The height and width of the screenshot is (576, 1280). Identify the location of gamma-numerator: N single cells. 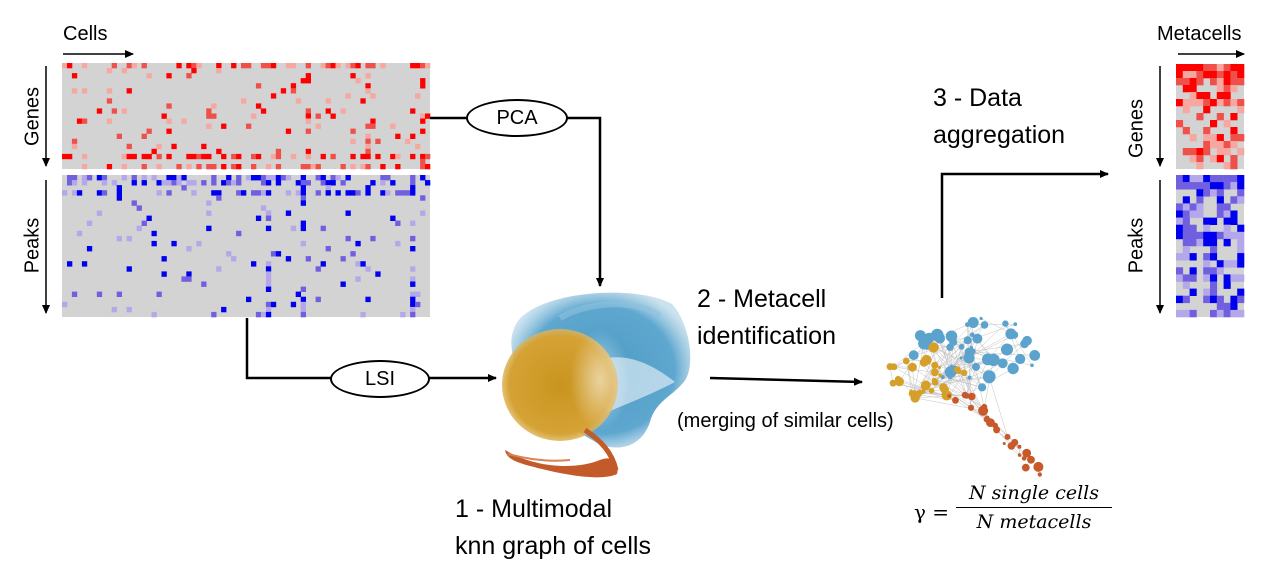
(1034, 493).